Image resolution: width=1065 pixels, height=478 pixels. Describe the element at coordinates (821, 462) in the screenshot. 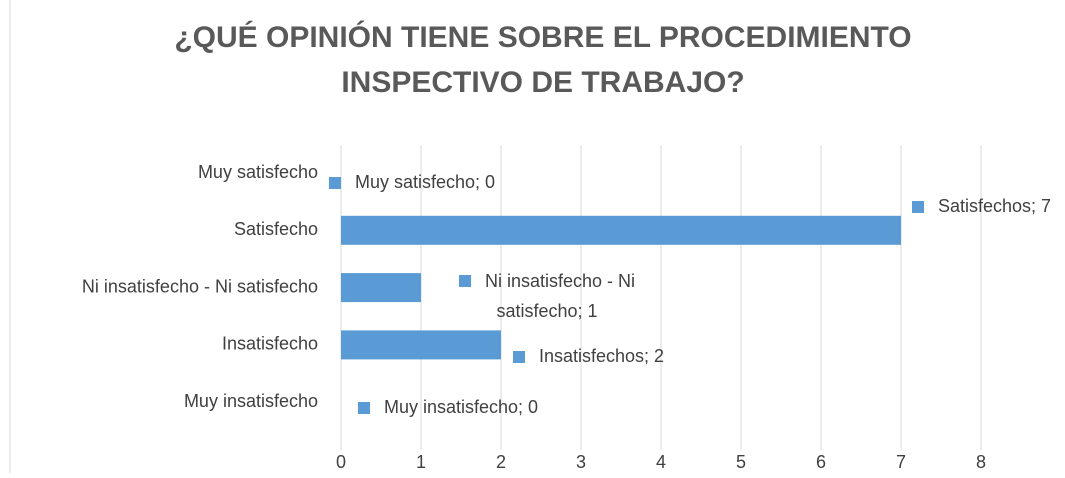

I see `x-tick-label: 6` at that location.